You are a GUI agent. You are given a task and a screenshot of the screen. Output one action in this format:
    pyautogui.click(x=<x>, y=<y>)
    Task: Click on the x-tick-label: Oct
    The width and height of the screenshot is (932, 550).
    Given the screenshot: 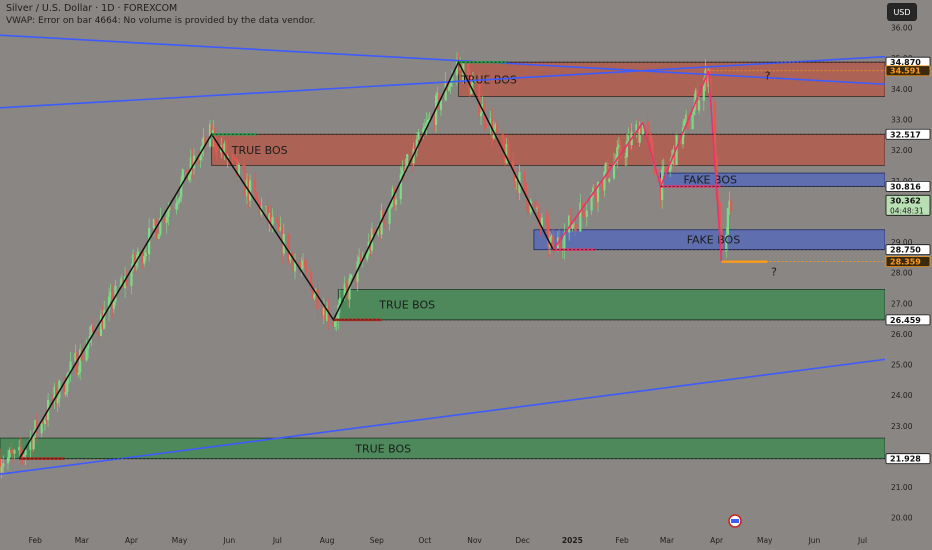 What is the action you would take?
    pyautogui.click(x=424, y=540)
    